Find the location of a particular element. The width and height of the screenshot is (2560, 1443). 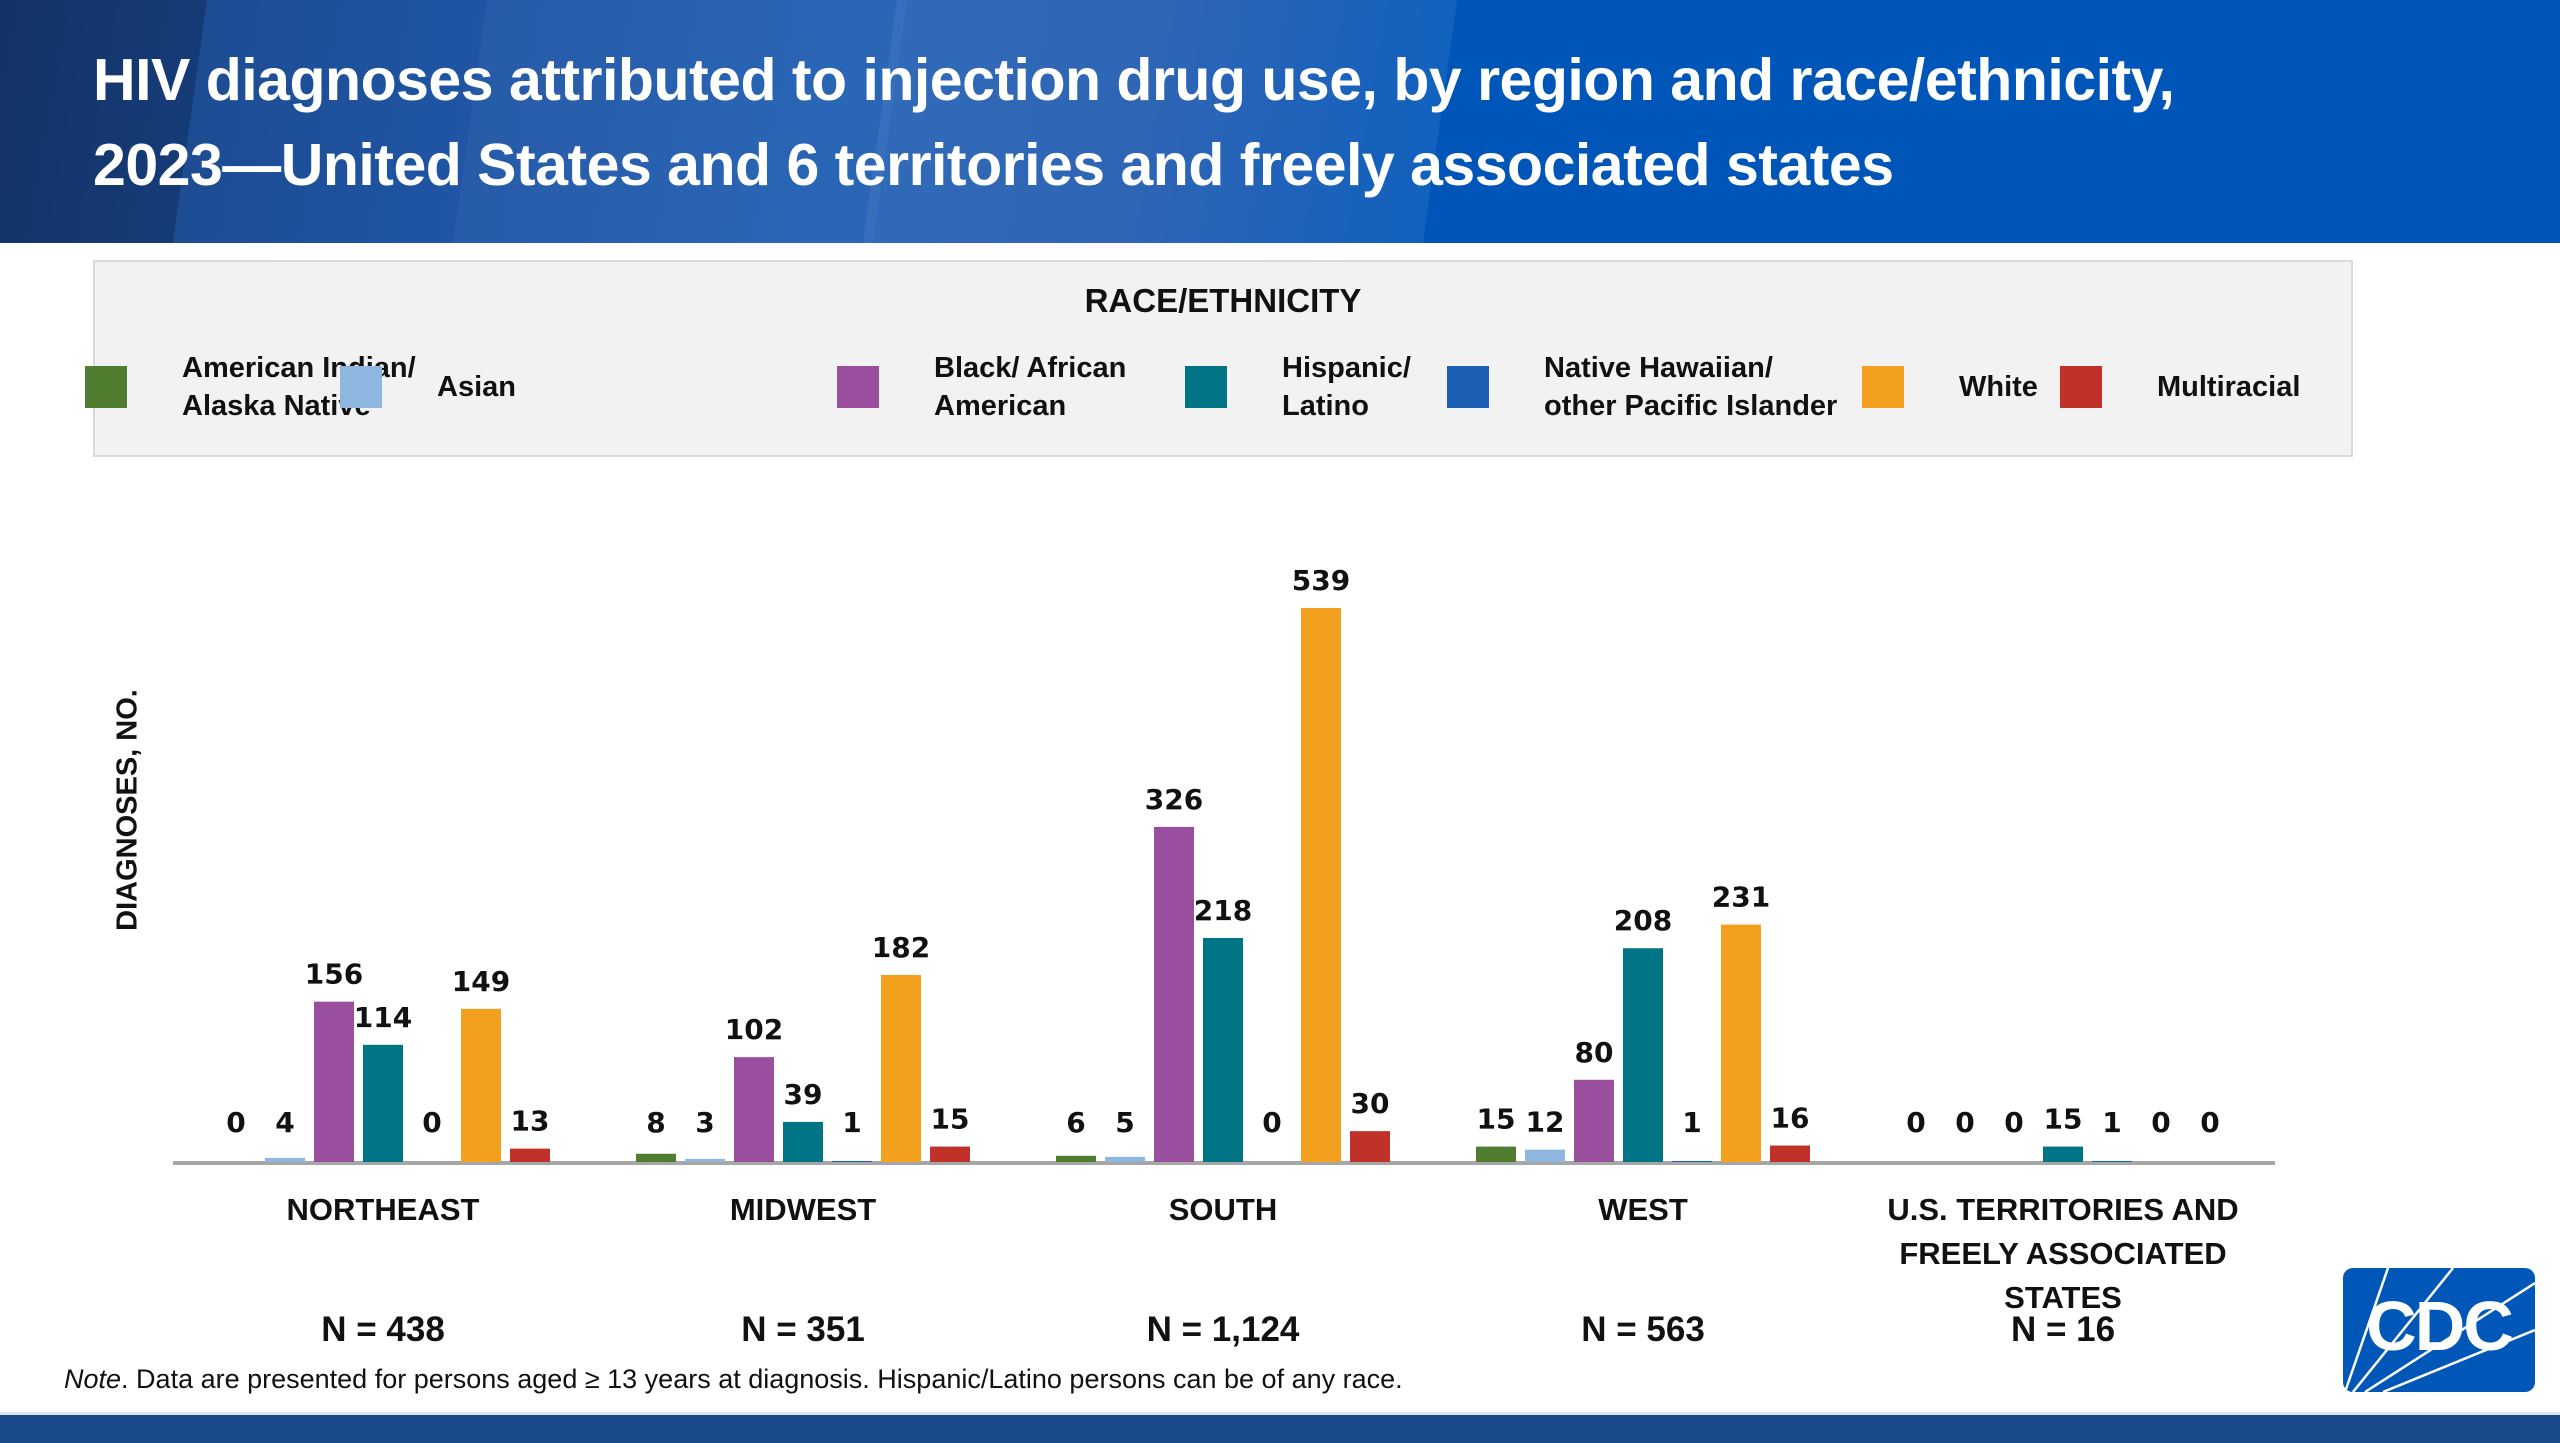

light-blue-square-icon is located at coordinates (361, 387).